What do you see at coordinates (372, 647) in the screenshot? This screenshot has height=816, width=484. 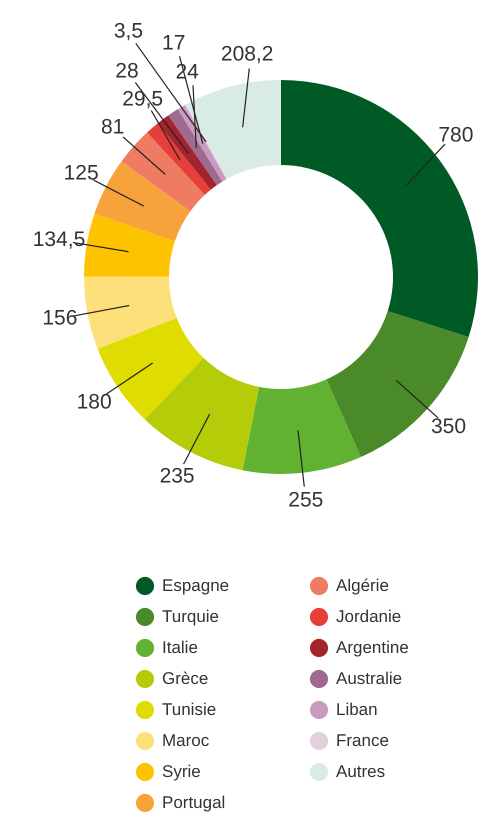 I see `legend-label: Argentine` at bounding box center [372, 647].